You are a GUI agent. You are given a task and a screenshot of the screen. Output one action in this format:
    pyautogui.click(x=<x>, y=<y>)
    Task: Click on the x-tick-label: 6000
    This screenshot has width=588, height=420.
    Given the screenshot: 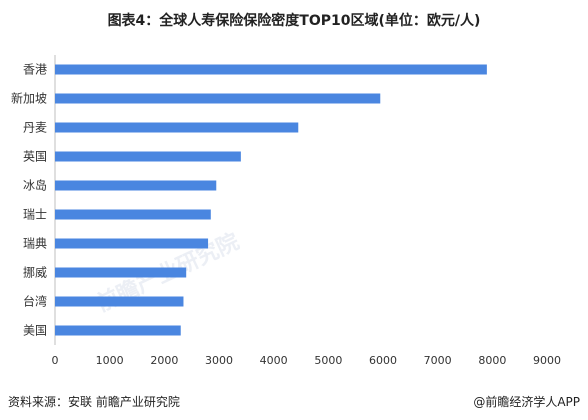 What is the action you would take?
    pyautogui.click(x=383, y=360)
    